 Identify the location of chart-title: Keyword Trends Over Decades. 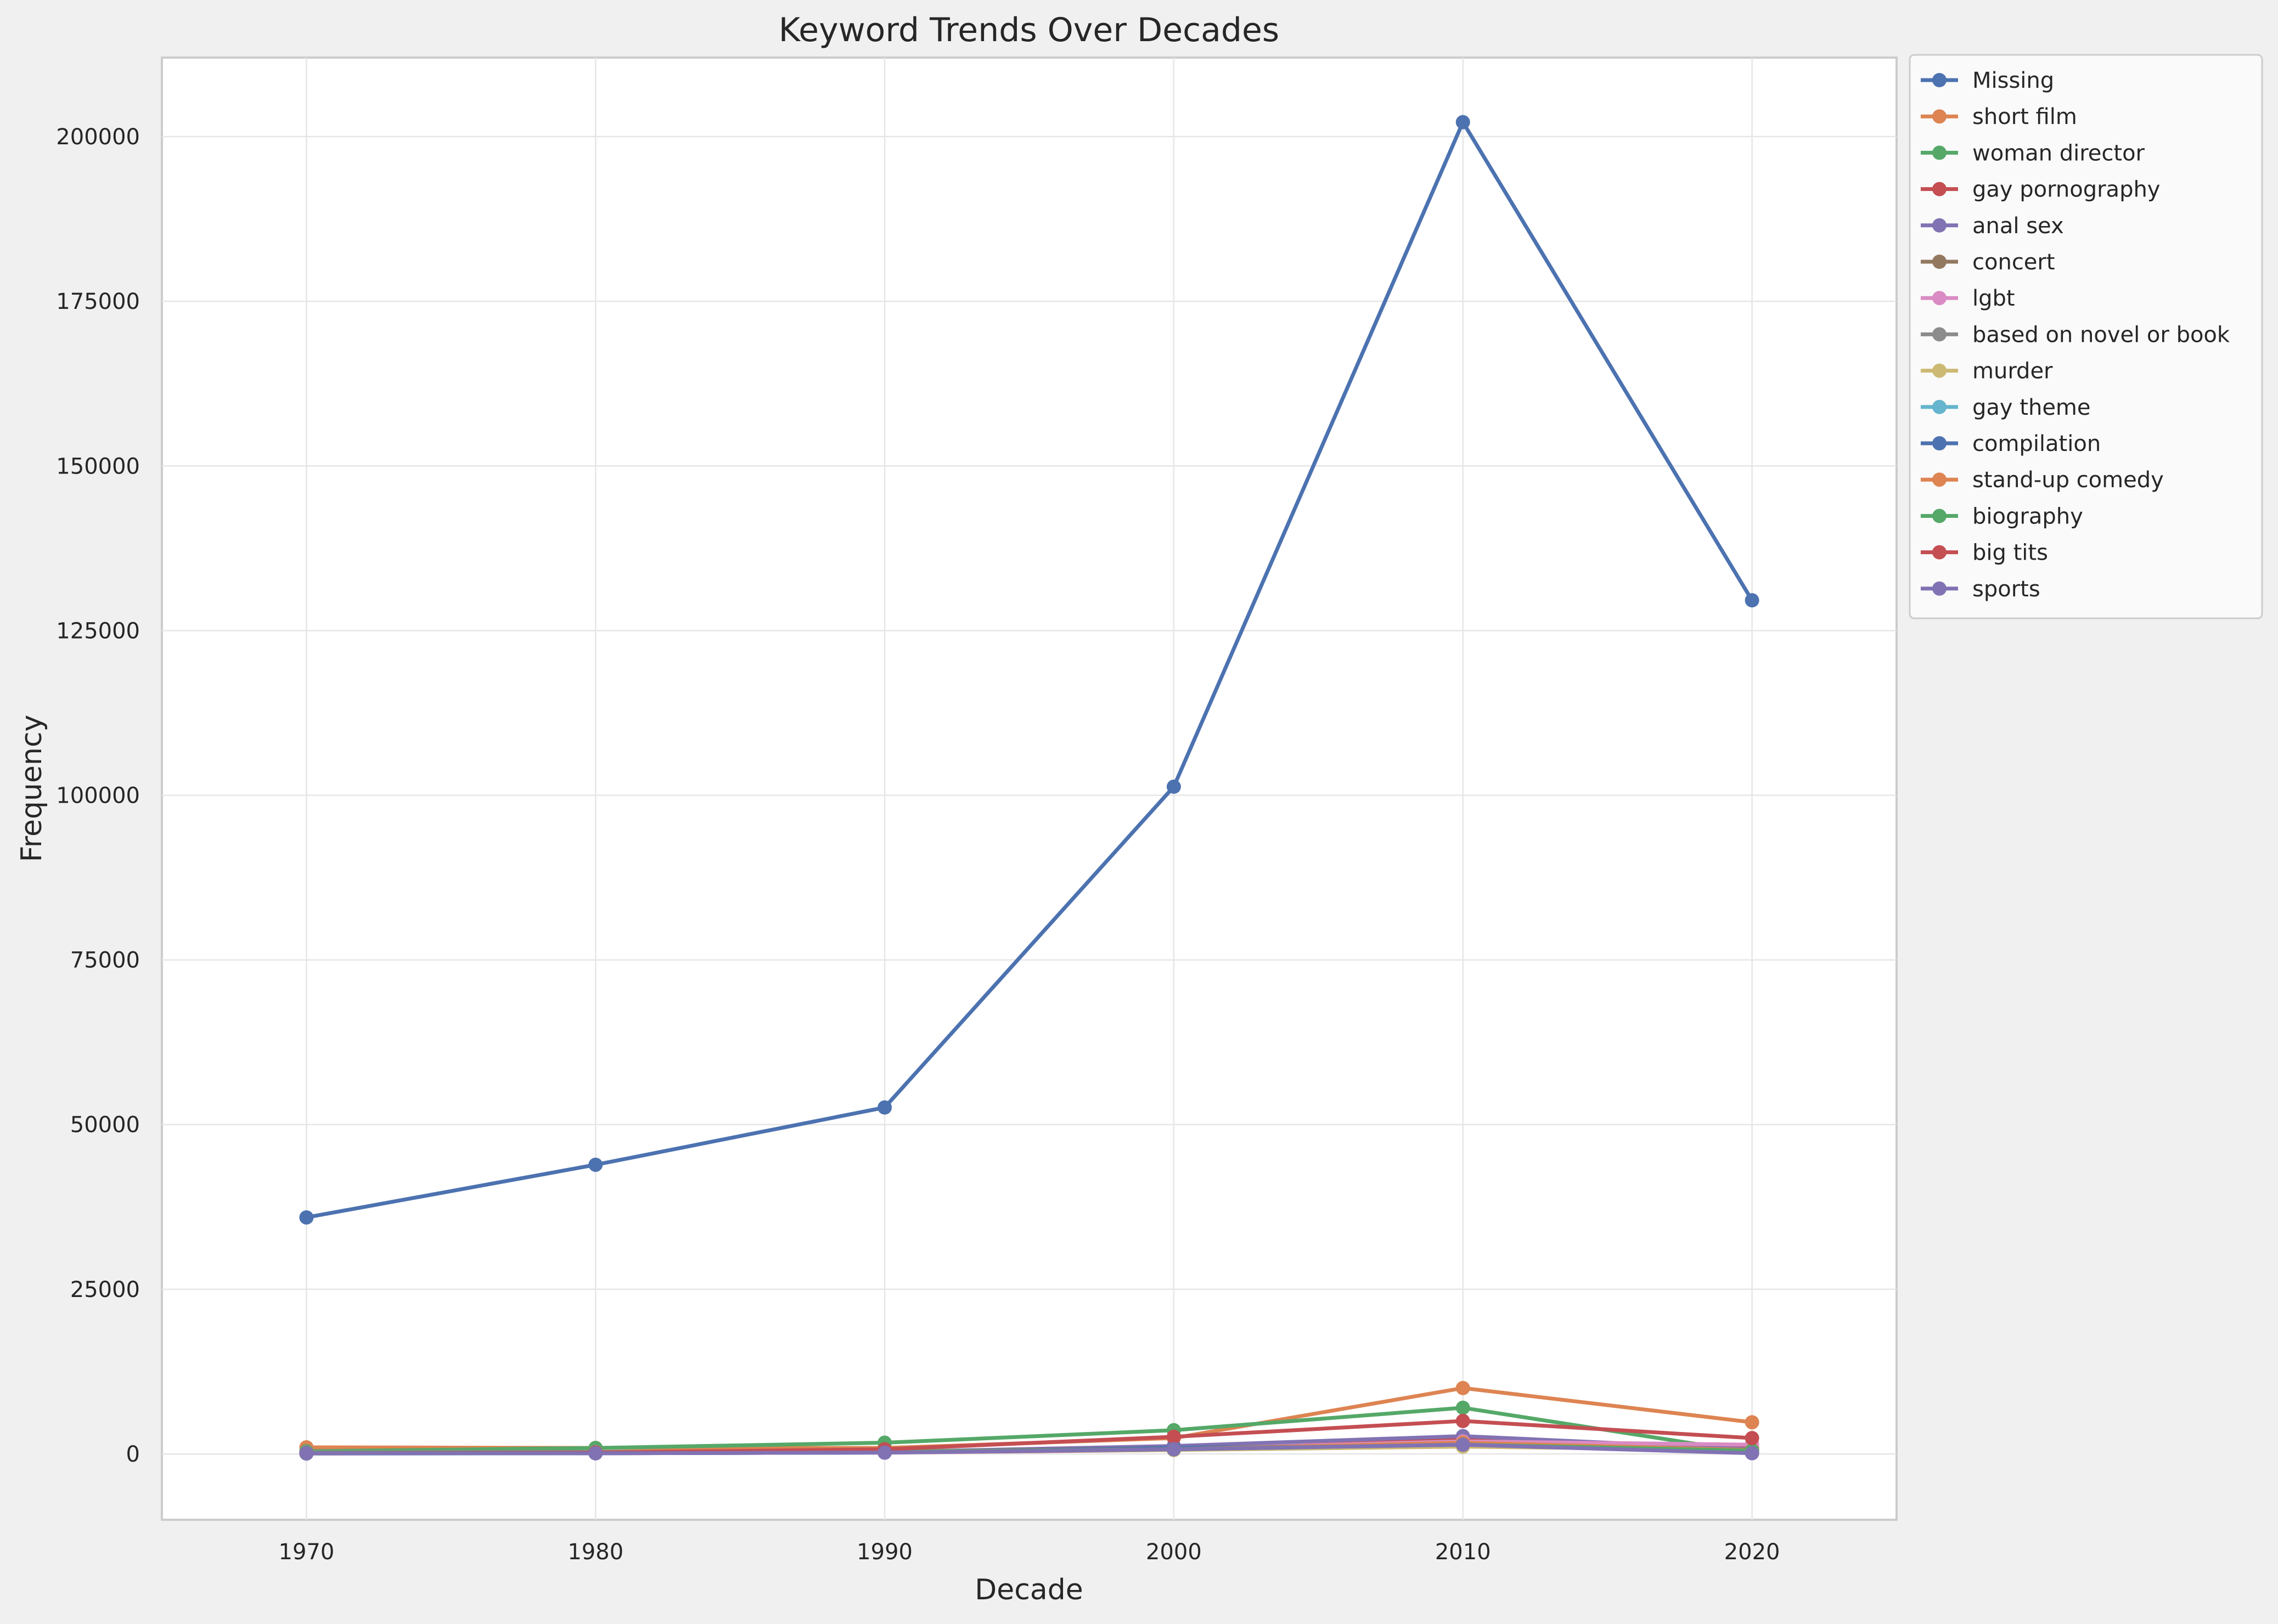
(1029, 30).